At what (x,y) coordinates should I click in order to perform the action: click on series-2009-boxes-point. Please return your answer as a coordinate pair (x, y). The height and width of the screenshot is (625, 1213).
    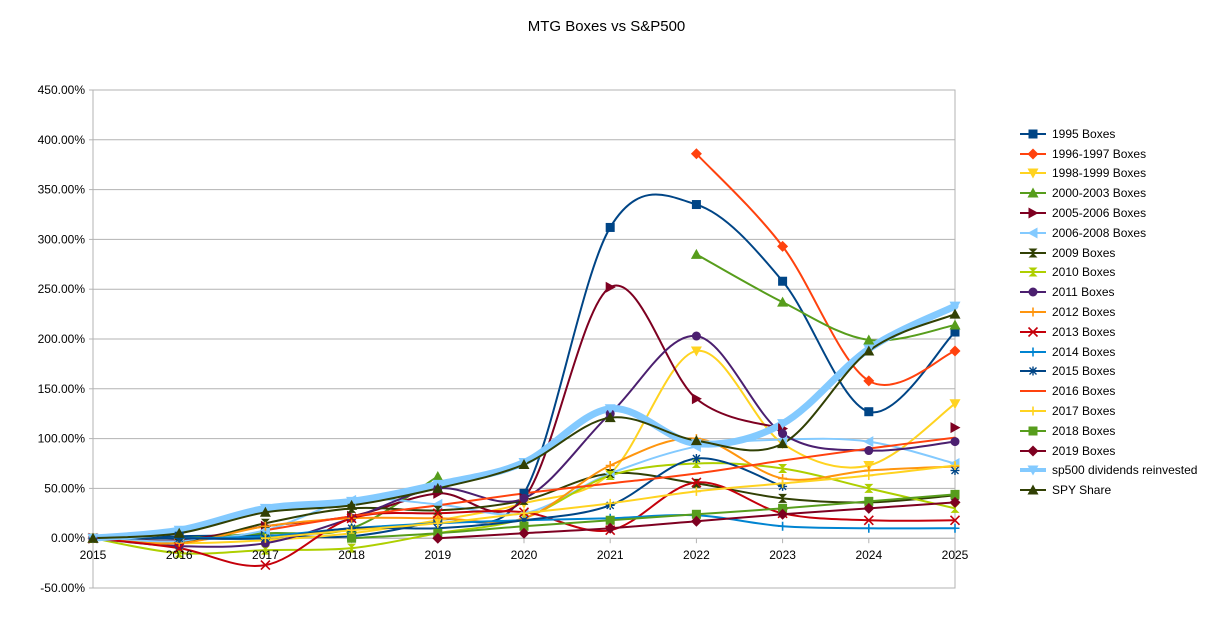
    Looking at the image, I should click on (438, 510).